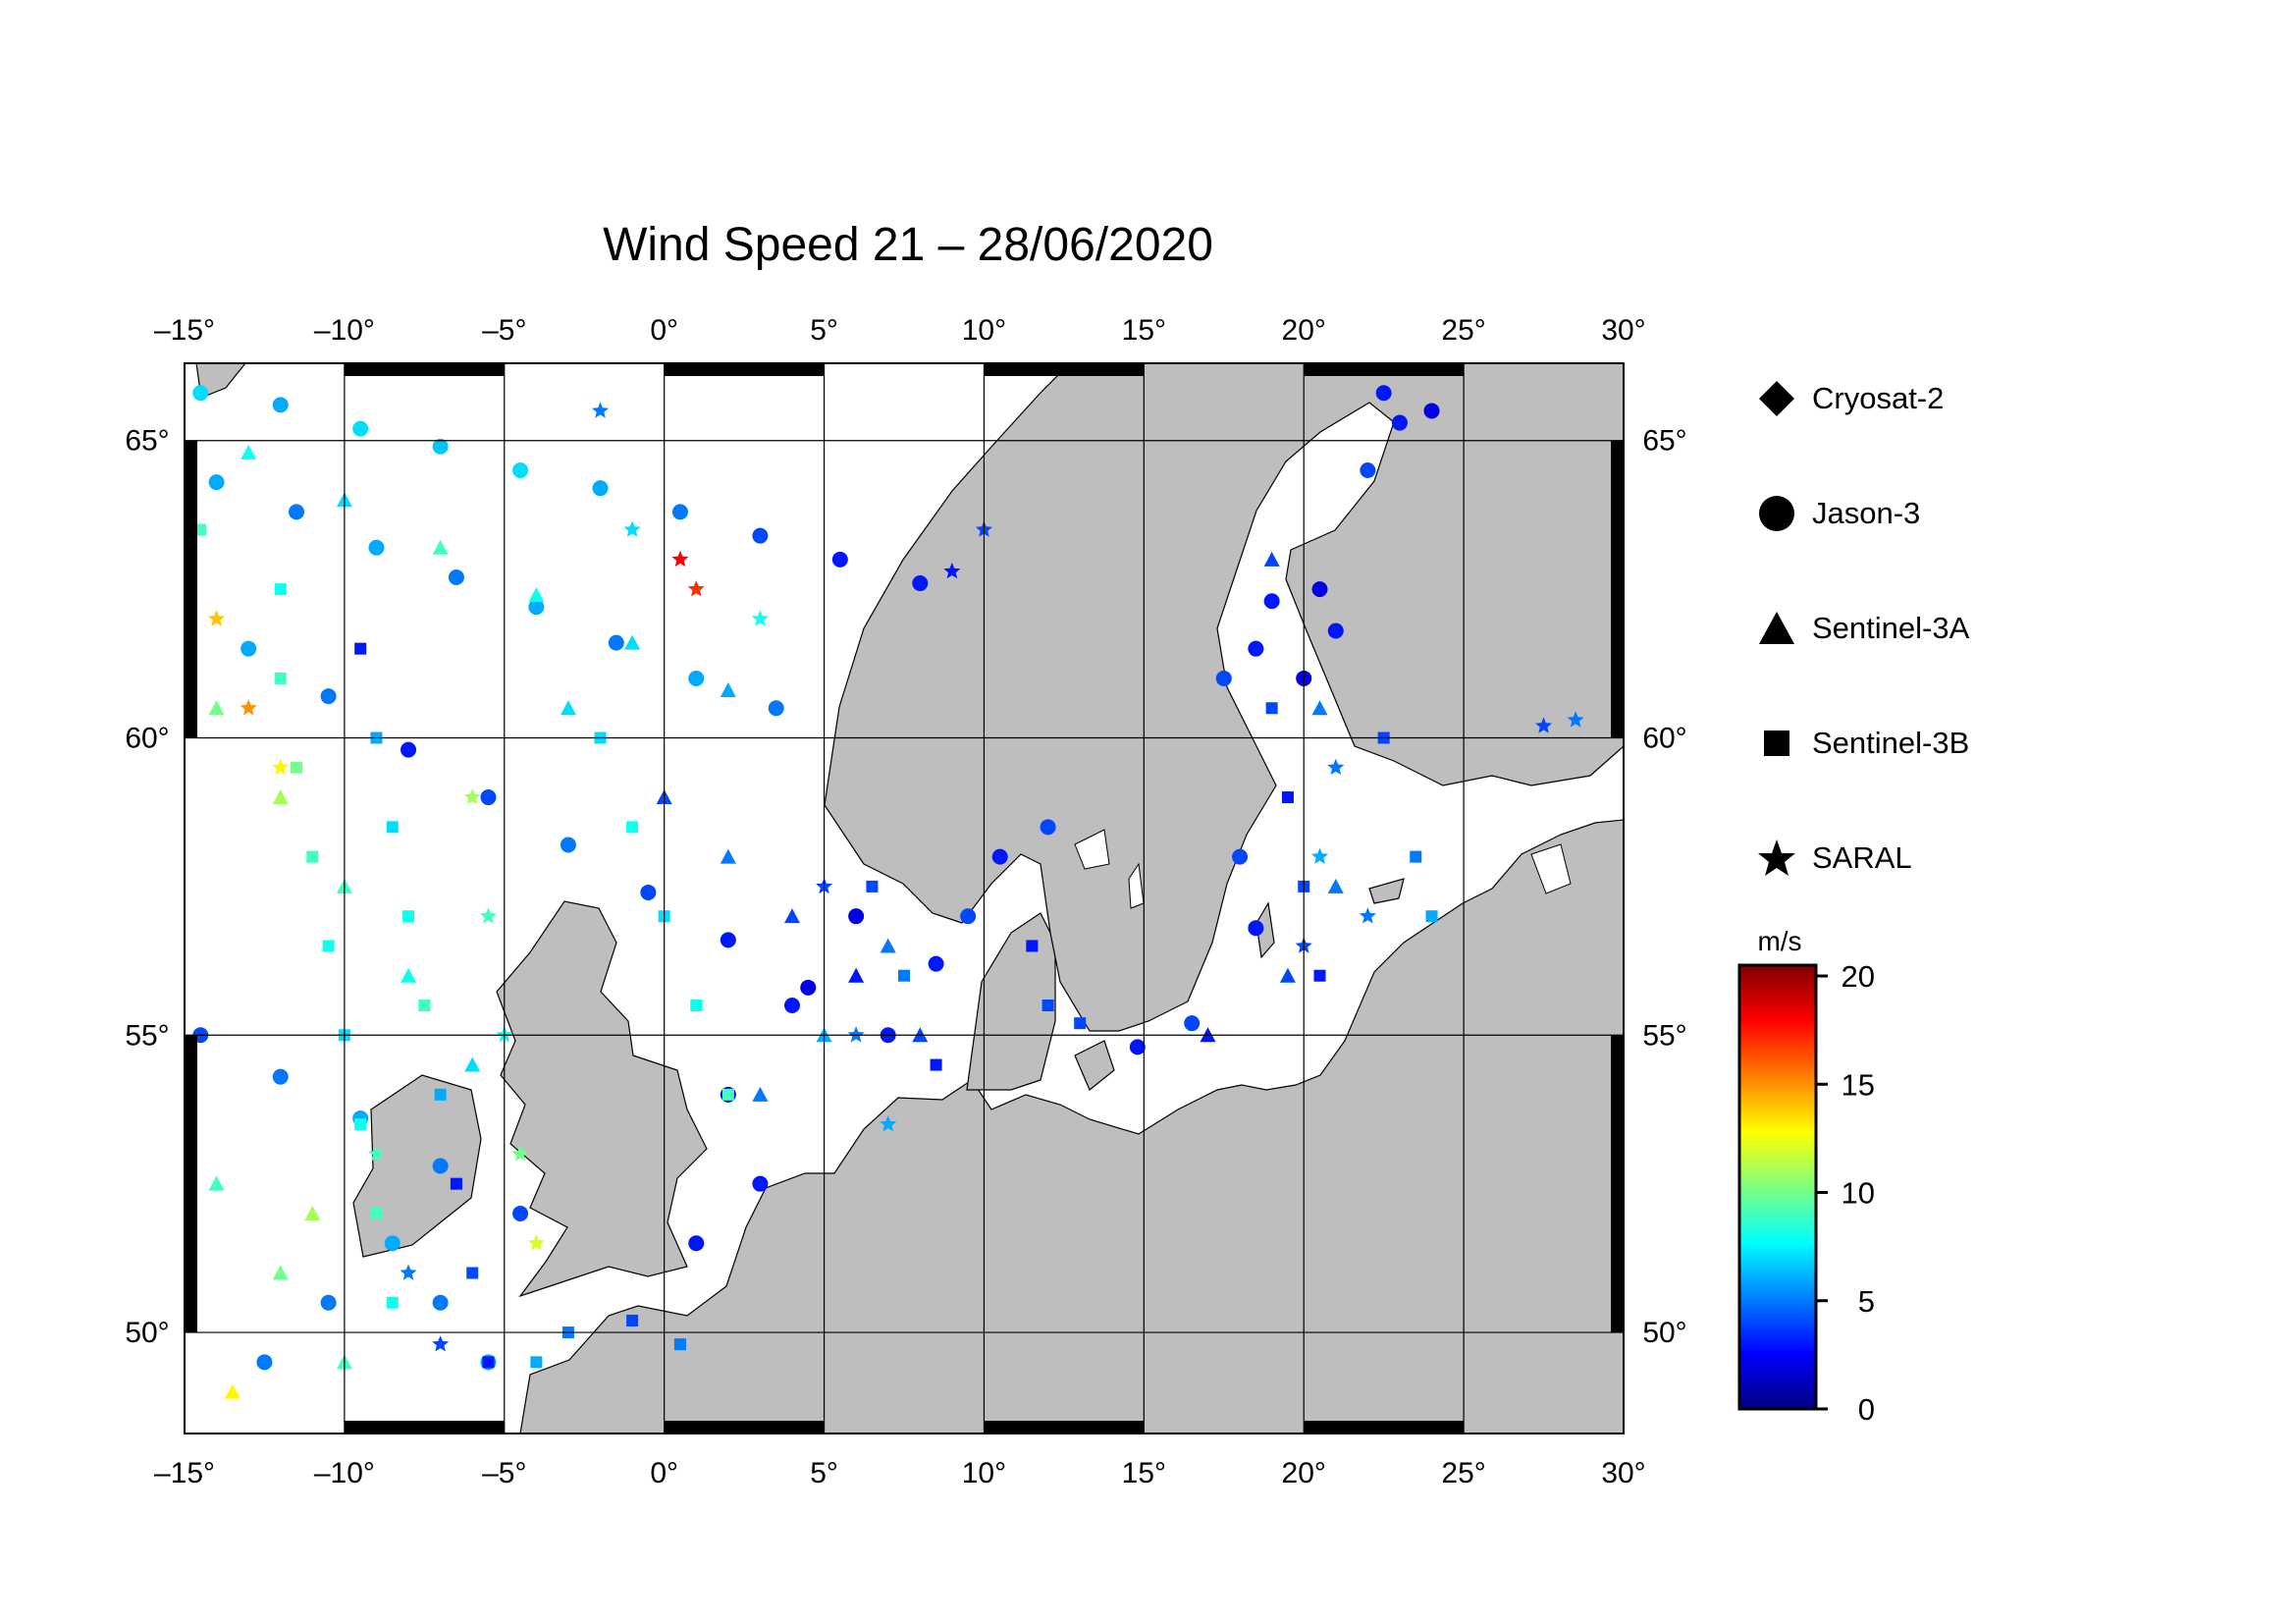  What do you see at coordinates (1891, 743) in the screenshot?
I see `legend-label: Sentinel-3B` at bounding box center [1891, 743].